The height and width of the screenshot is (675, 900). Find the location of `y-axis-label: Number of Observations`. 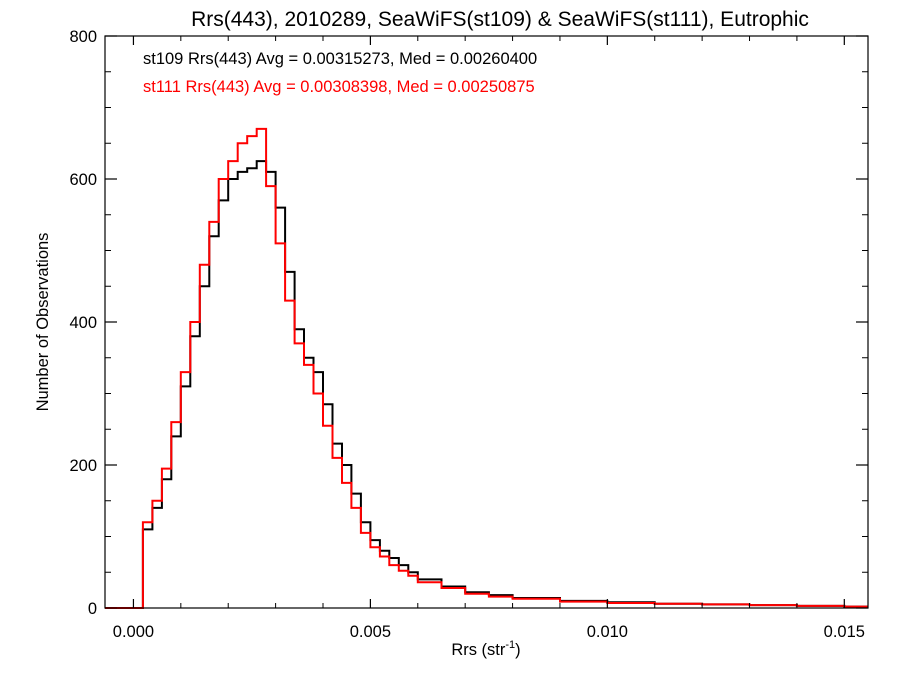

y-axis-label: Number of Observations is located at coordinates (43, 322).